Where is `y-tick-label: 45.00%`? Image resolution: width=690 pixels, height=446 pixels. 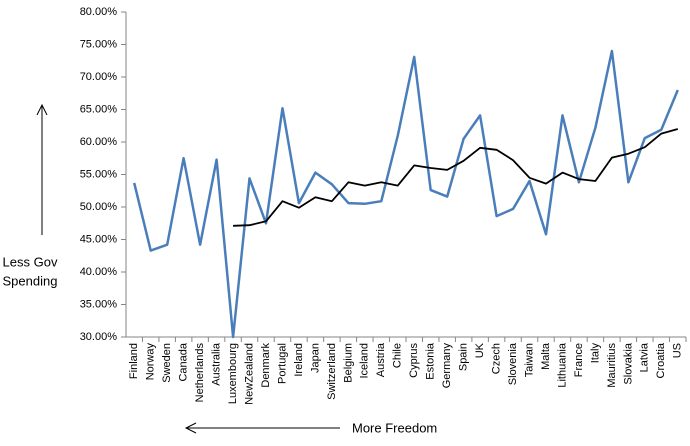 y-tick-label: 45.00% is located at coordinates (99, 239).